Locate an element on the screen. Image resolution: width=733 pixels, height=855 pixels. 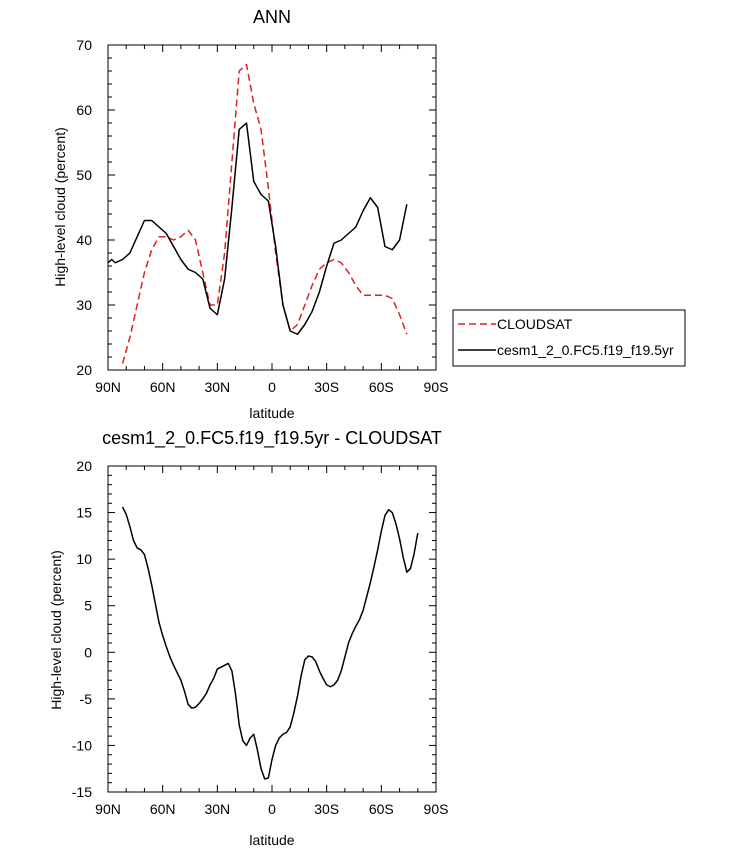
bottom-chart-x-tick-label: 60N is located at coordinates (163, 809).